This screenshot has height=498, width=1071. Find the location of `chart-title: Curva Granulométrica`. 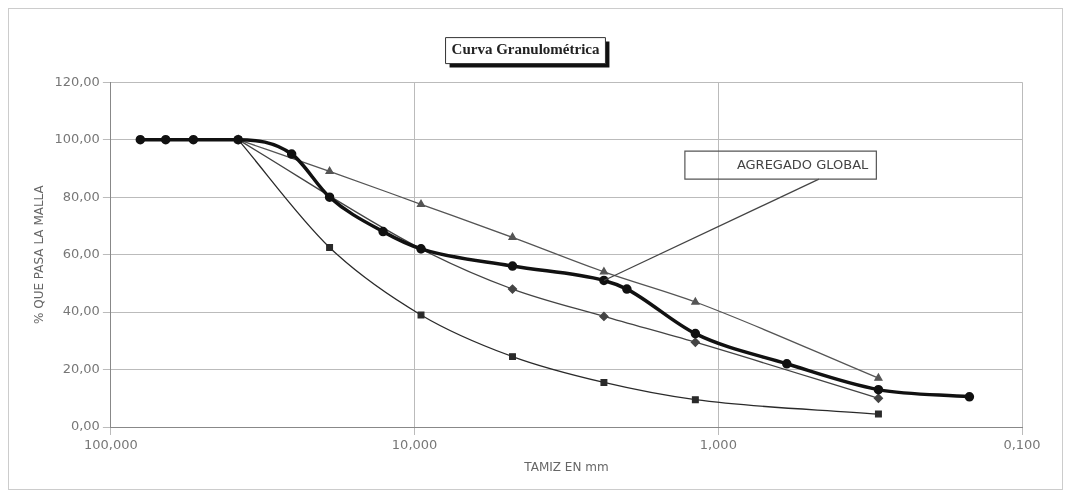

chart-title: Curva Granulométrica is located at coordinates (525, 49).